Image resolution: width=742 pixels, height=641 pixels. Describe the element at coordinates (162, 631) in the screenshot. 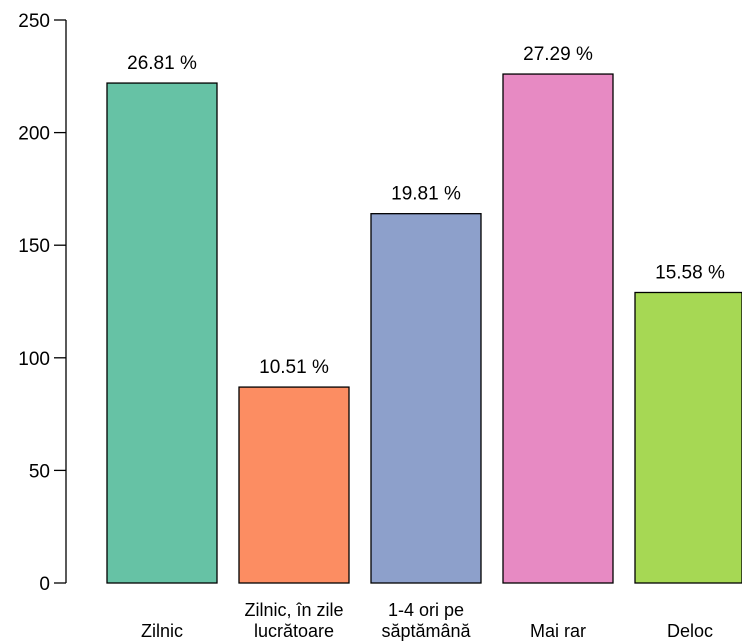

I see `x-category-label: Zilnic` at that location.